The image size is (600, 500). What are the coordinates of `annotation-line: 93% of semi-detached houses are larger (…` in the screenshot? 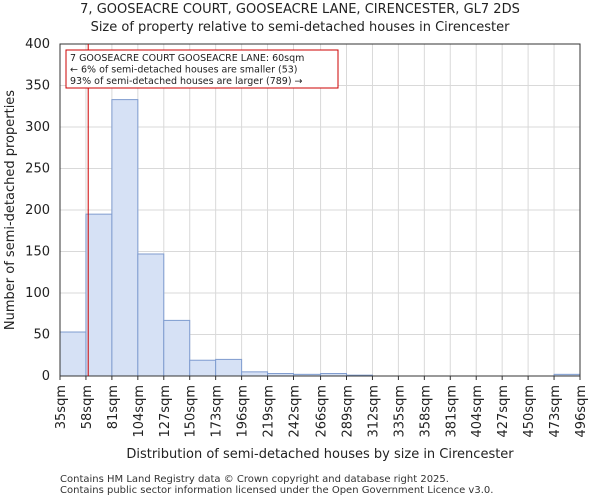 It's located at (186, 81).